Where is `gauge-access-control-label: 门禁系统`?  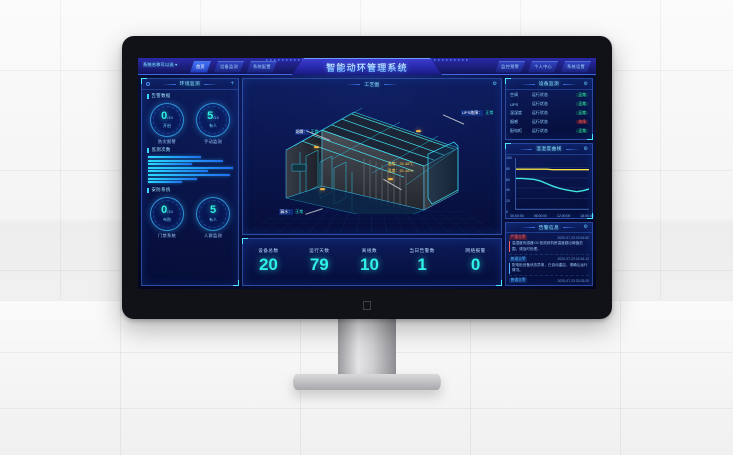
gauge-access-control-label: 门禁系统 is located at coordinates (167, 236).